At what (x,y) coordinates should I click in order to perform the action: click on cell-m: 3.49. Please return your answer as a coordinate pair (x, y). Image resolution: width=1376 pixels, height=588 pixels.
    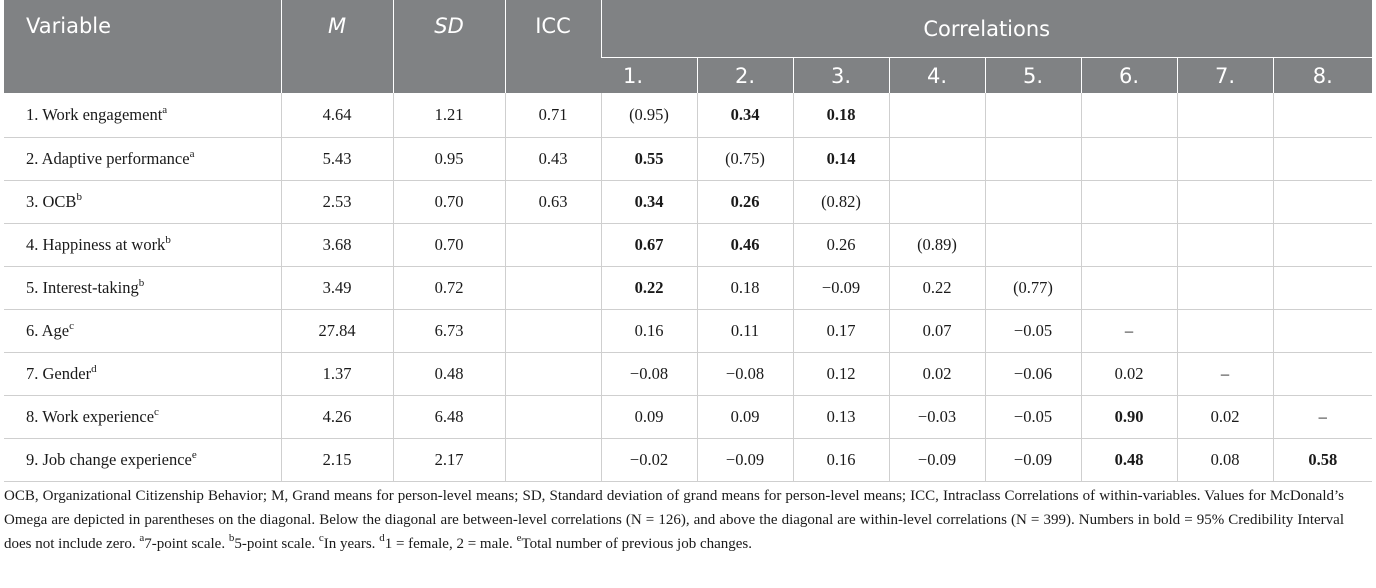
    Looking at the image, I should click on (336, 288).